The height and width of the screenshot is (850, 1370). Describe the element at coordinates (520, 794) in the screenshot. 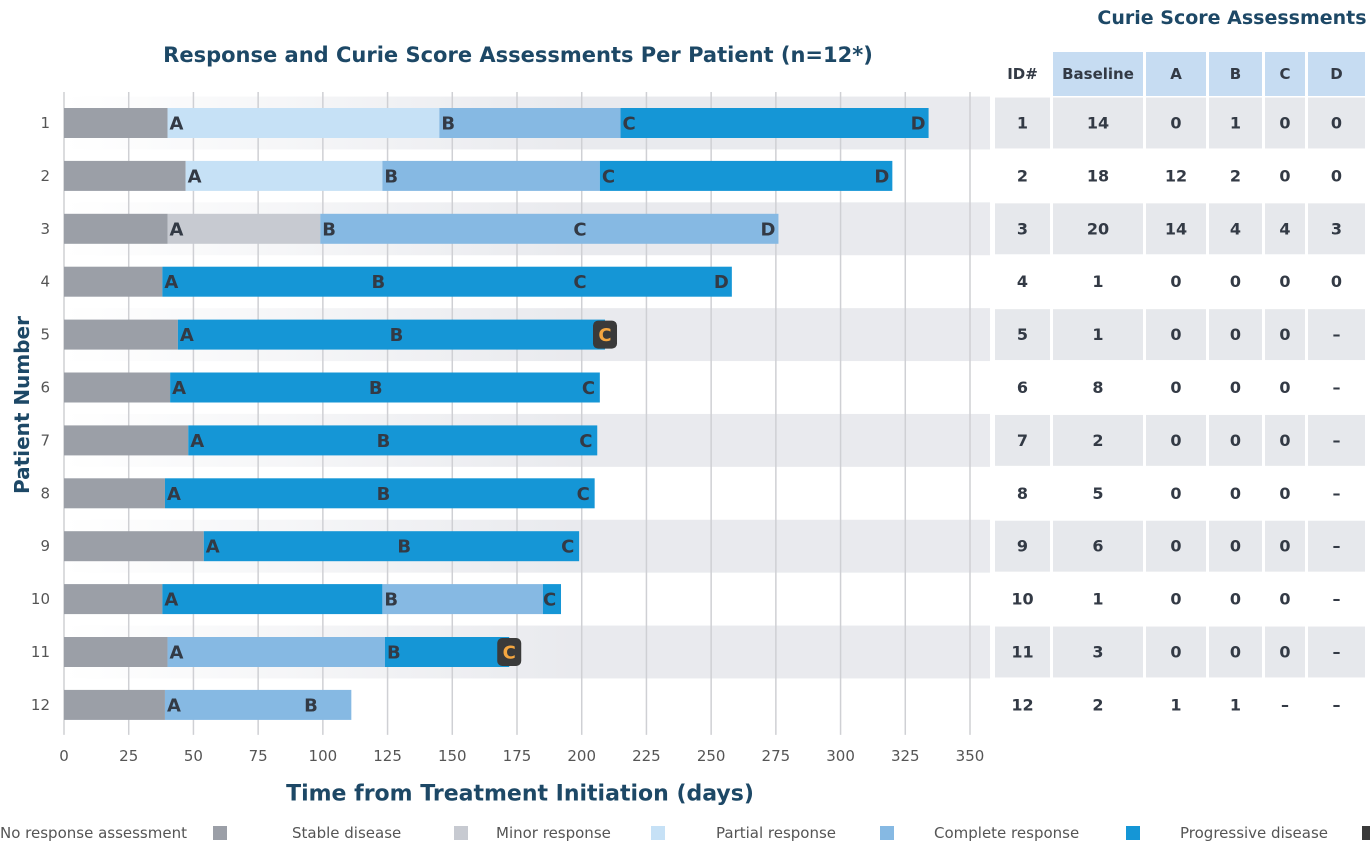

I see `x-axis-title: Time from Treatment Initiation (days)` at that location.